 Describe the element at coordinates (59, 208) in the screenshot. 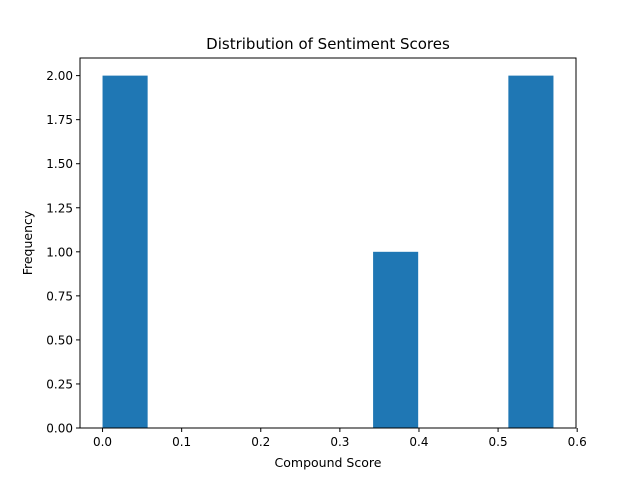

I see `y-tick-label: 1.25` at that location.